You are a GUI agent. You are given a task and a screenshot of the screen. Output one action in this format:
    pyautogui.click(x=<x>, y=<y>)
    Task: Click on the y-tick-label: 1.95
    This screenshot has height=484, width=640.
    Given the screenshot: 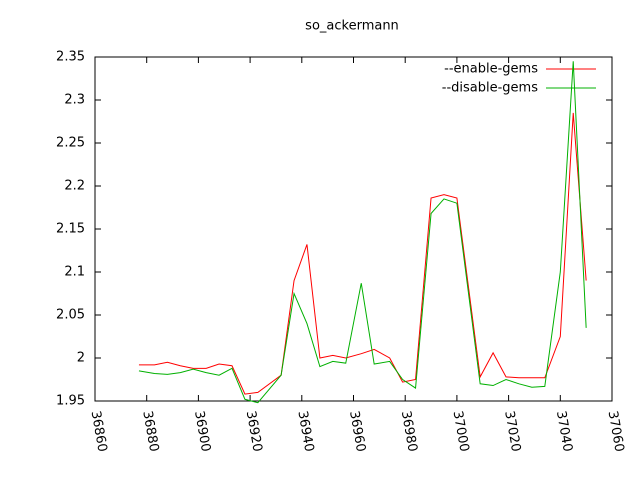 What is the action you would take?
    pyautogui.click(x=70, y=401)
    